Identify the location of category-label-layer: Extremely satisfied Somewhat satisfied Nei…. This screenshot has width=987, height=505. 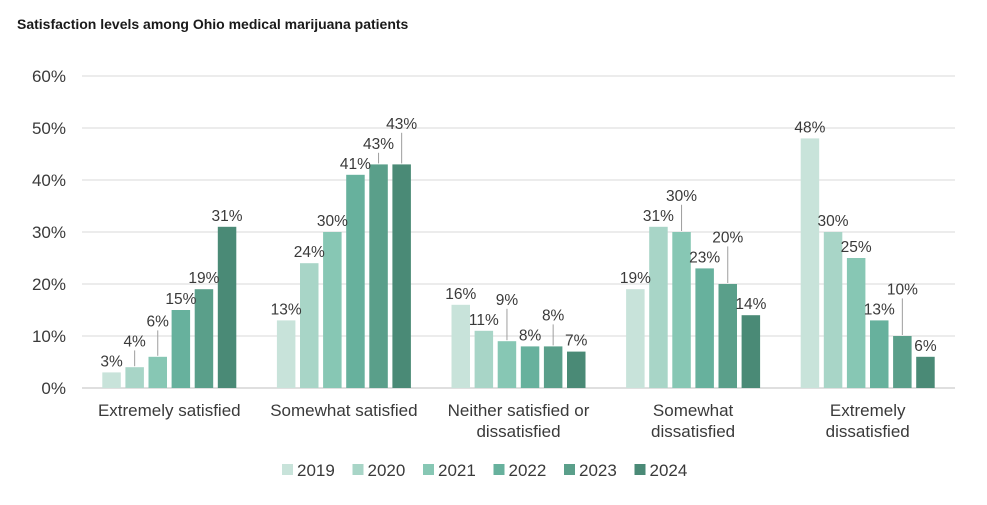
(504, 421).